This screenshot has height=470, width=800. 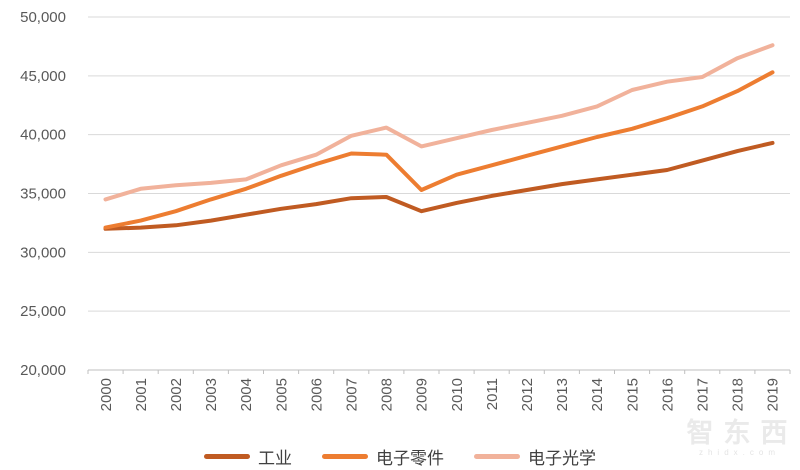 What do you see at coordinates (457, 394) in the screenshot?
I see `x-axis-tick-label: 2010` at bounding box center [457, 394].